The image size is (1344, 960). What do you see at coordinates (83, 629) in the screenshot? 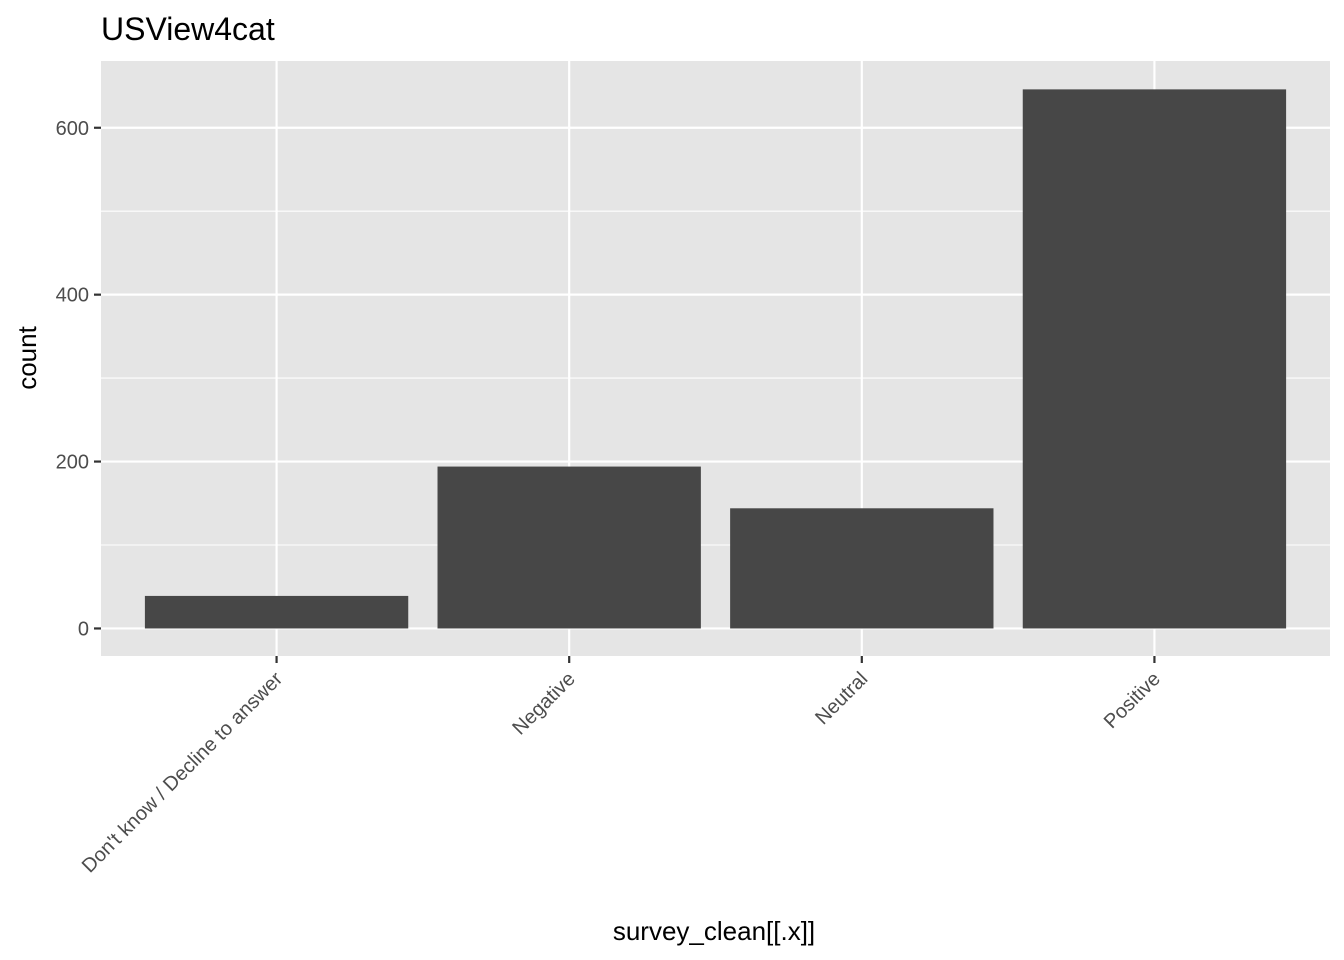
I see `y-tick-label: 0` at bounding box center [83, 629].